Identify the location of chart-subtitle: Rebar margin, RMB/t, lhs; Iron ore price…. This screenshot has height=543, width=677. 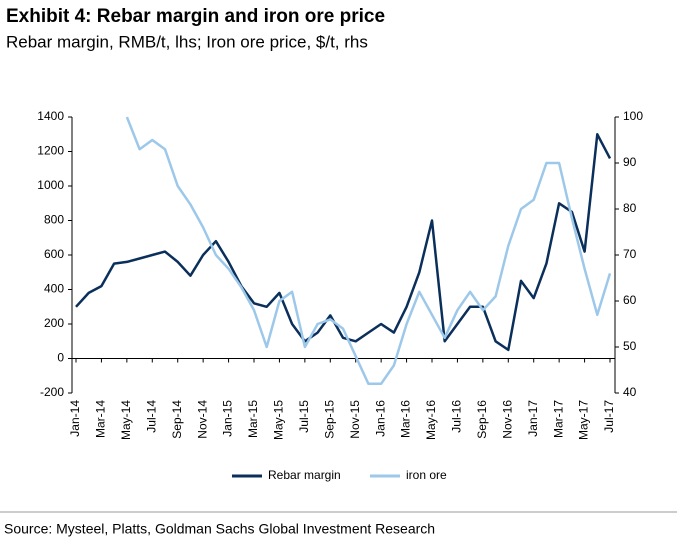
(187, 41).